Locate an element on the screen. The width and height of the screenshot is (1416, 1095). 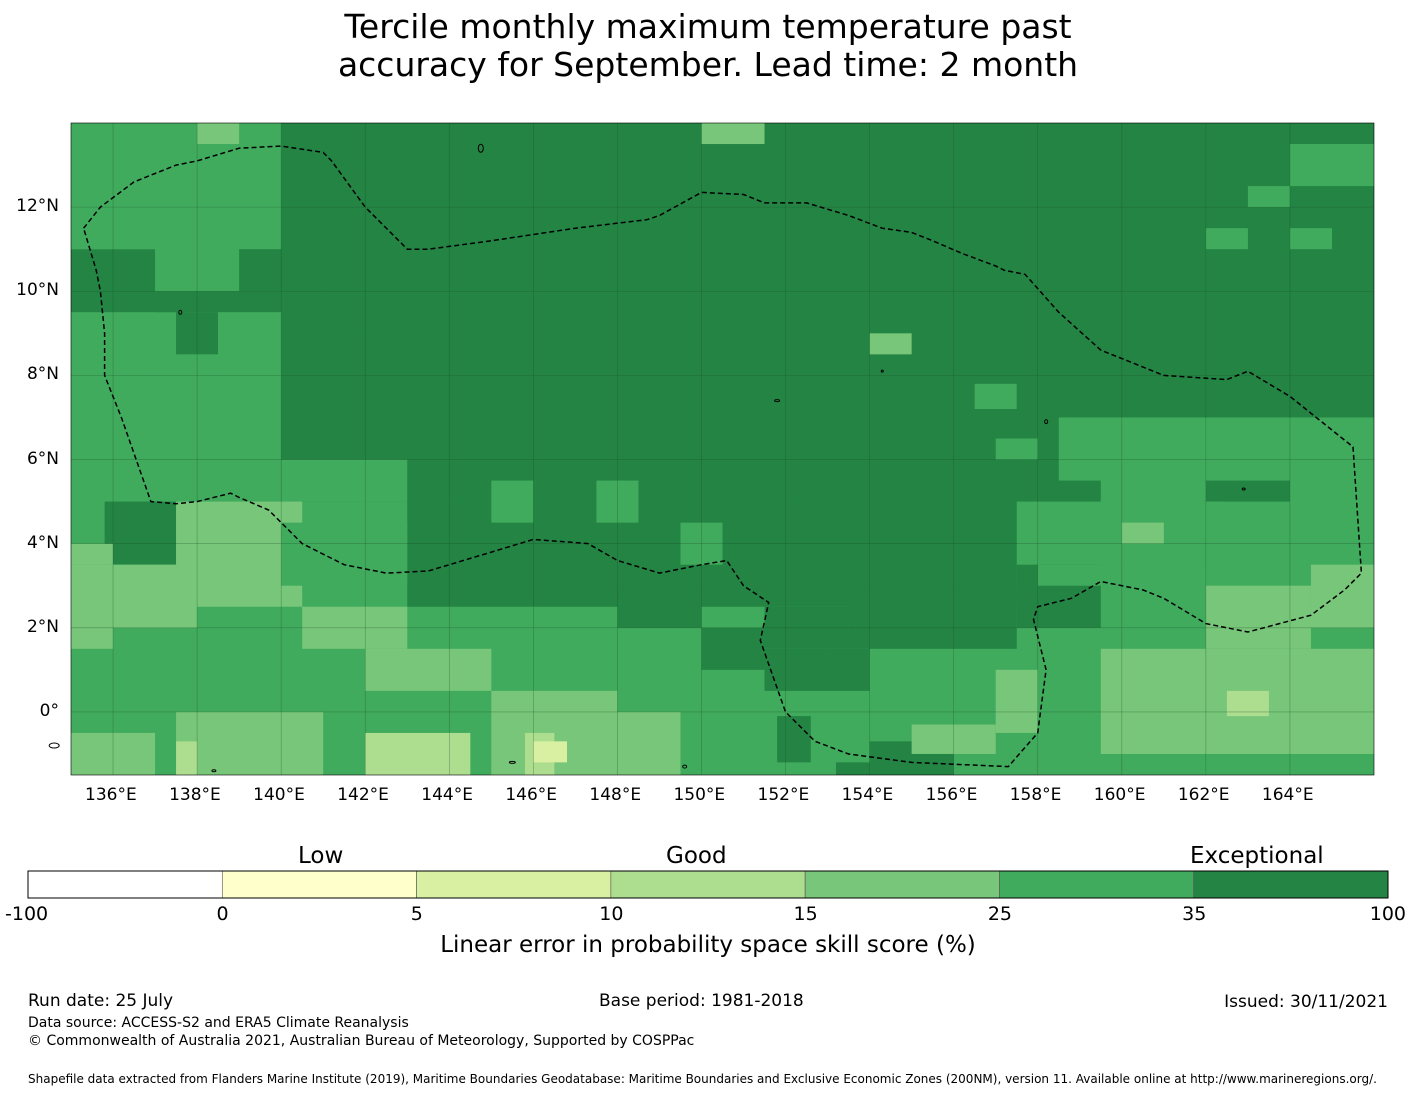
latitude-tick-label: 0° is located at coordinates (49, 710).